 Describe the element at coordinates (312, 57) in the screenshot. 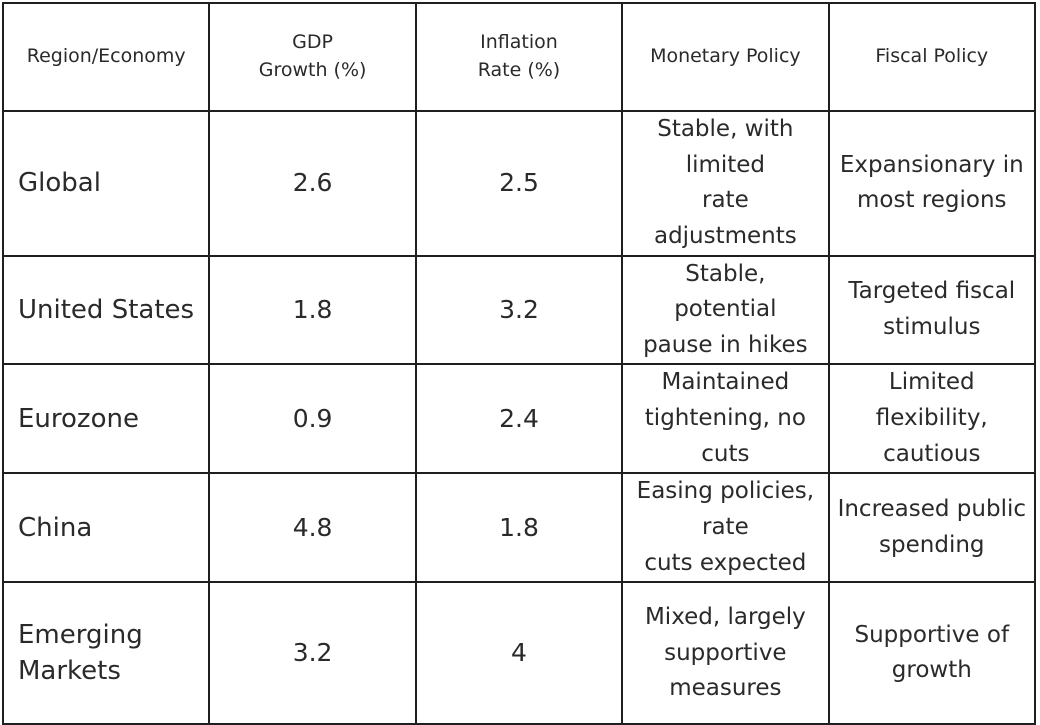

I see `header-gdp-growth: GDP Growth (%)` at that location.